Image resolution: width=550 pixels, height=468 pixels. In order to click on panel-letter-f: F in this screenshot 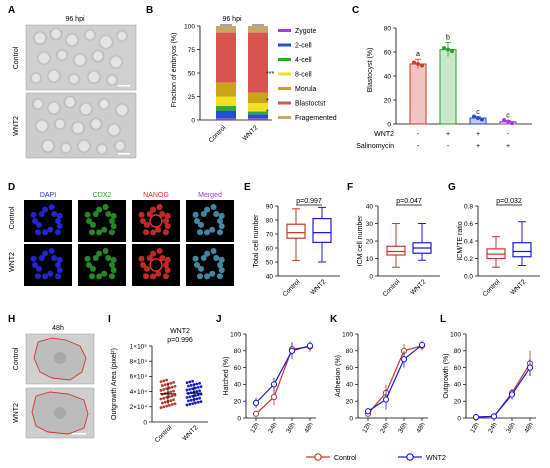, I will do `click(350, 187)`.